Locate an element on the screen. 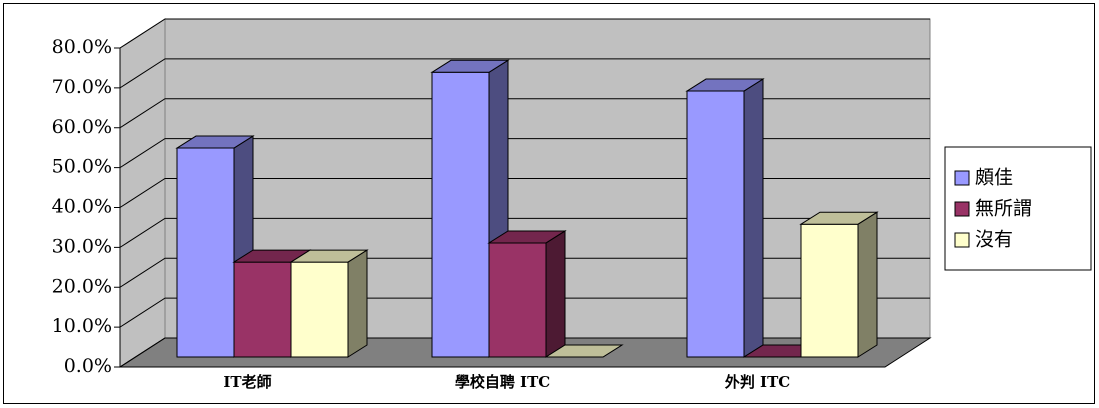 The width and height of the screenshot is (1099, 408). y-tick-label: 10.0% is located at coordinates (82, 326).